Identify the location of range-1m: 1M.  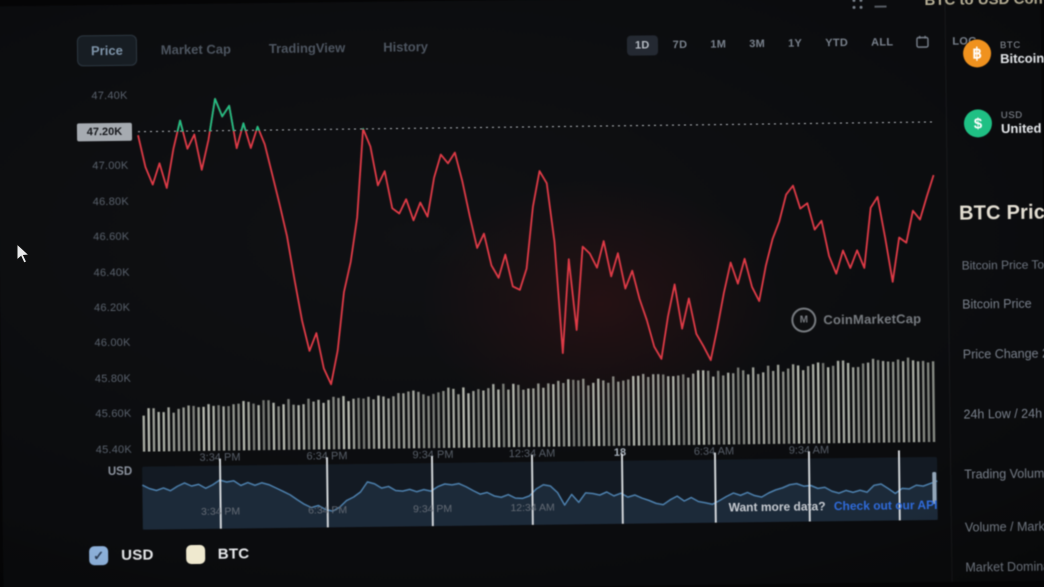
(718, 44).